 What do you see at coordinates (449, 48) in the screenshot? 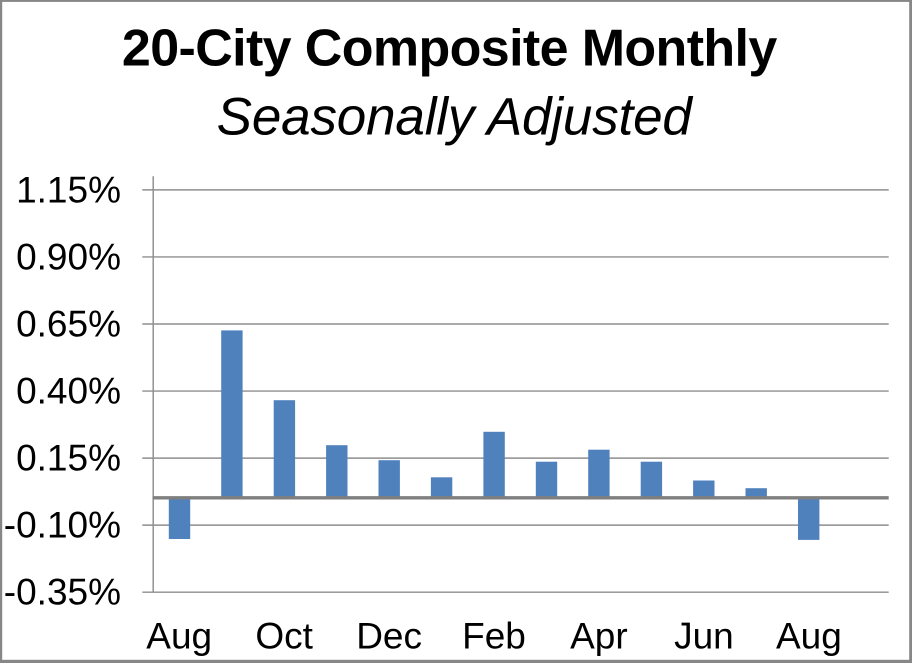
I see `svg-text: 20-City Composite Monthly` at bounding box center [449, 48].